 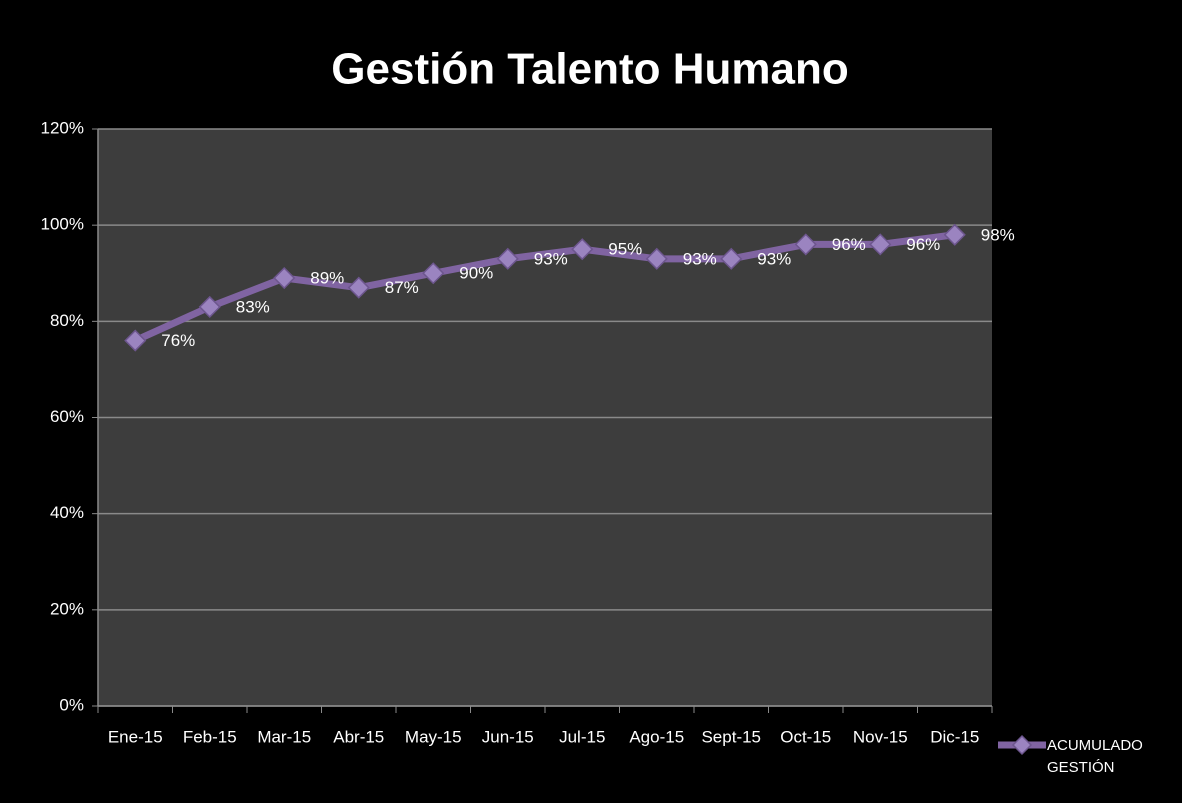 What do you see at coordinates (476, 273) in the screenshot?
I see `data-label: 90%` at bounding box center [476, 273].